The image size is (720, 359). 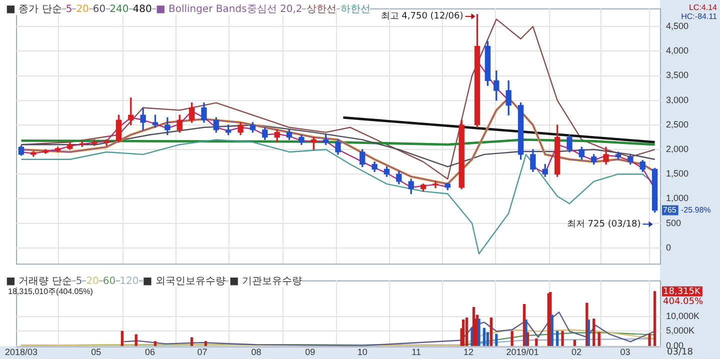 What do you see at coordinates (416, 352) in the screenshot?
I see `x-tick-label: 11` at bounding box center [416, 352].